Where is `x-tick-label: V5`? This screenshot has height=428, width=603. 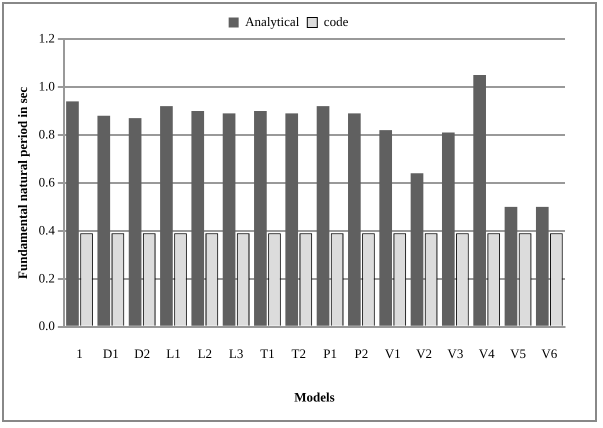
x-tick-label: V5 is located at coordinates (518, 354).